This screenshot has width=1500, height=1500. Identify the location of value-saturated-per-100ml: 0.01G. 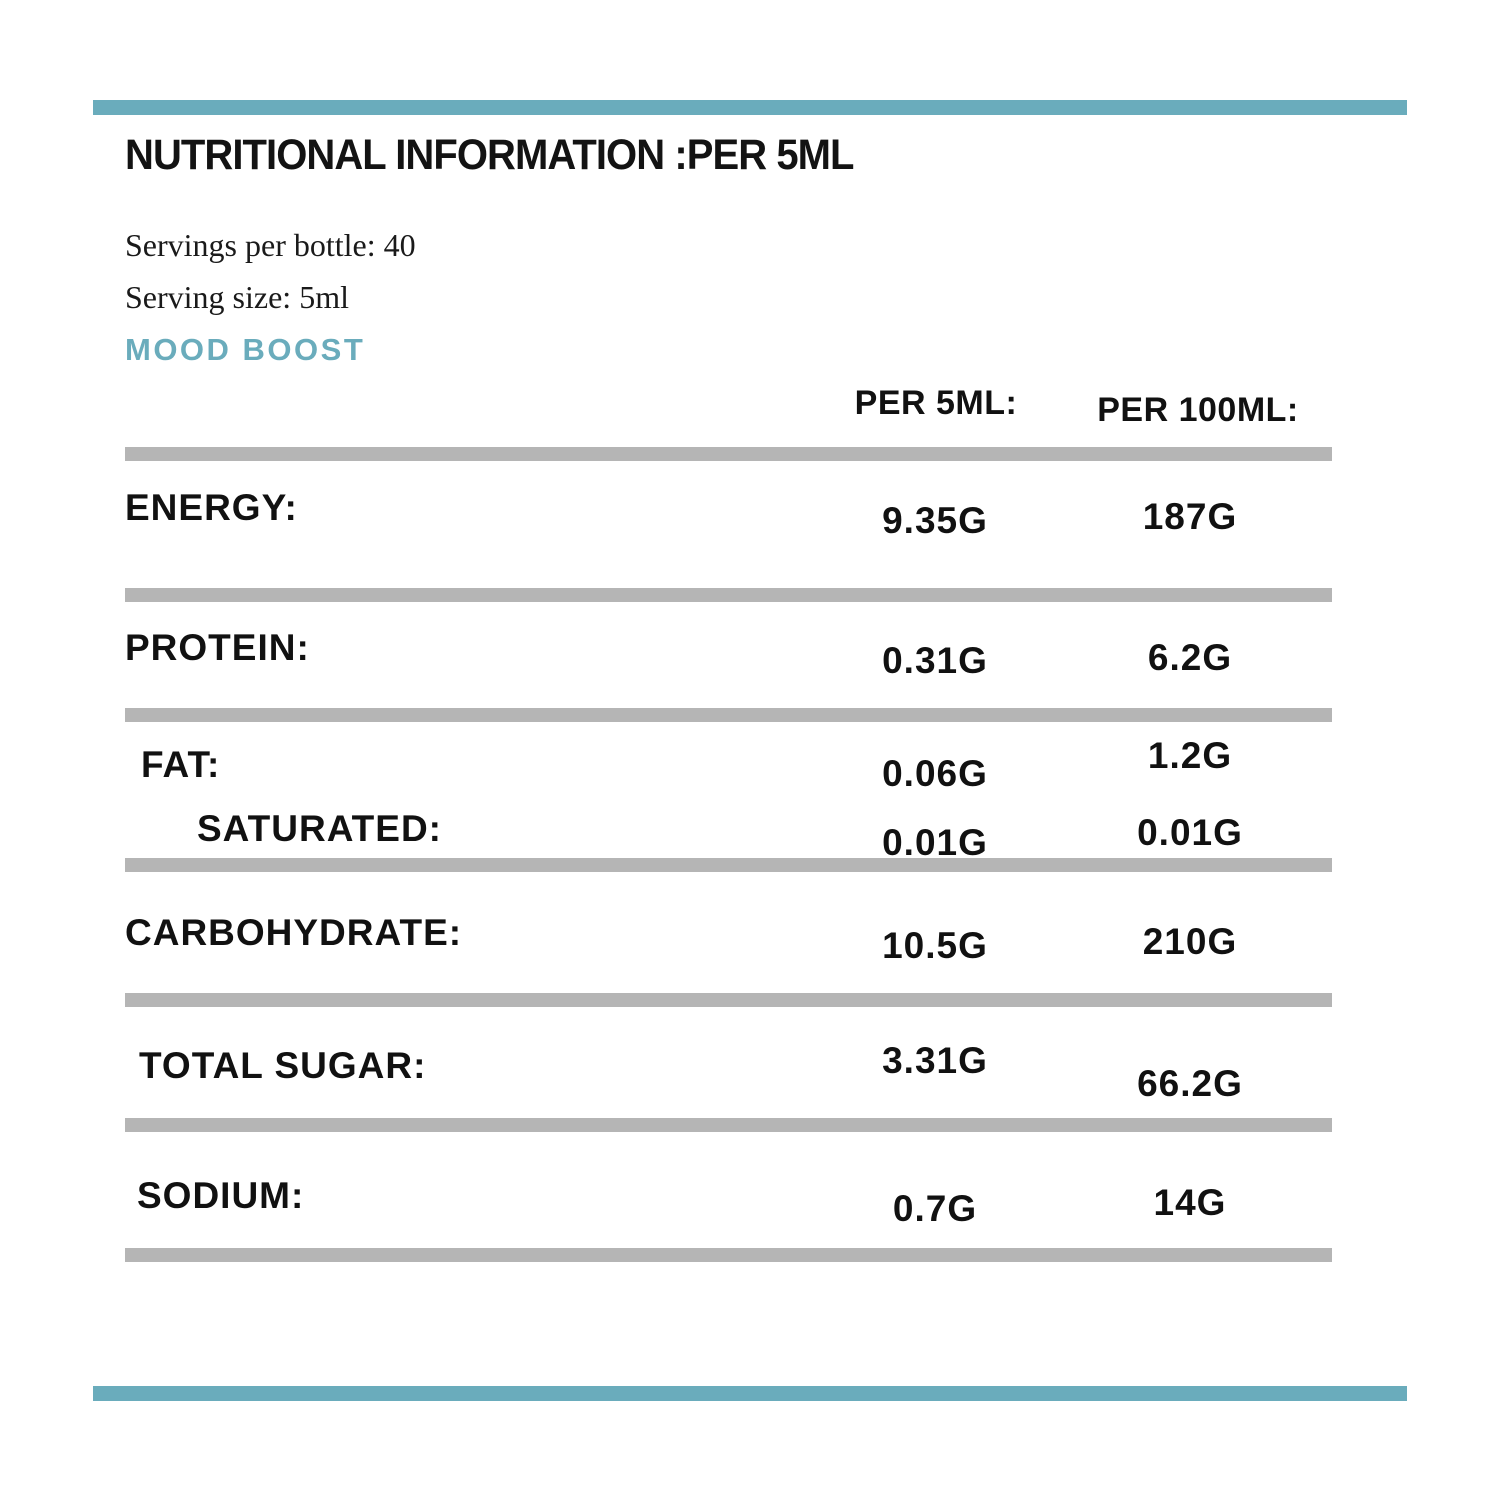
(1190, 832).